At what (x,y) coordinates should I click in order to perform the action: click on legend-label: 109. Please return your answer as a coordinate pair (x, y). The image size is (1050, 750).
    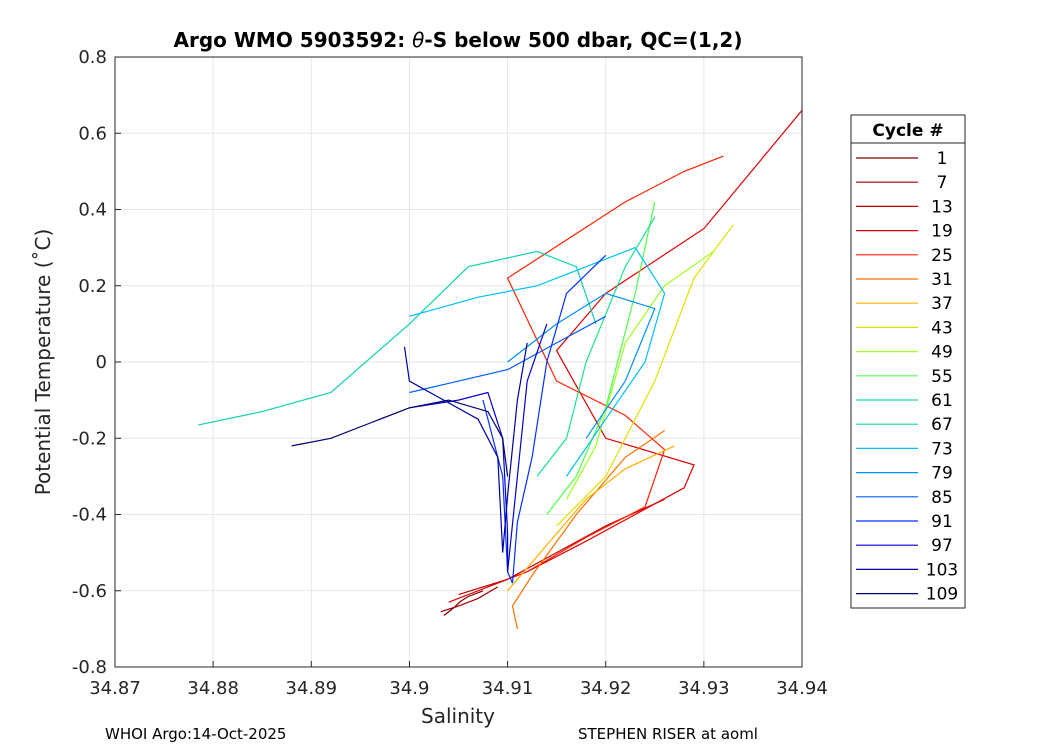
    Looking at the image, I should click on (942, 595).